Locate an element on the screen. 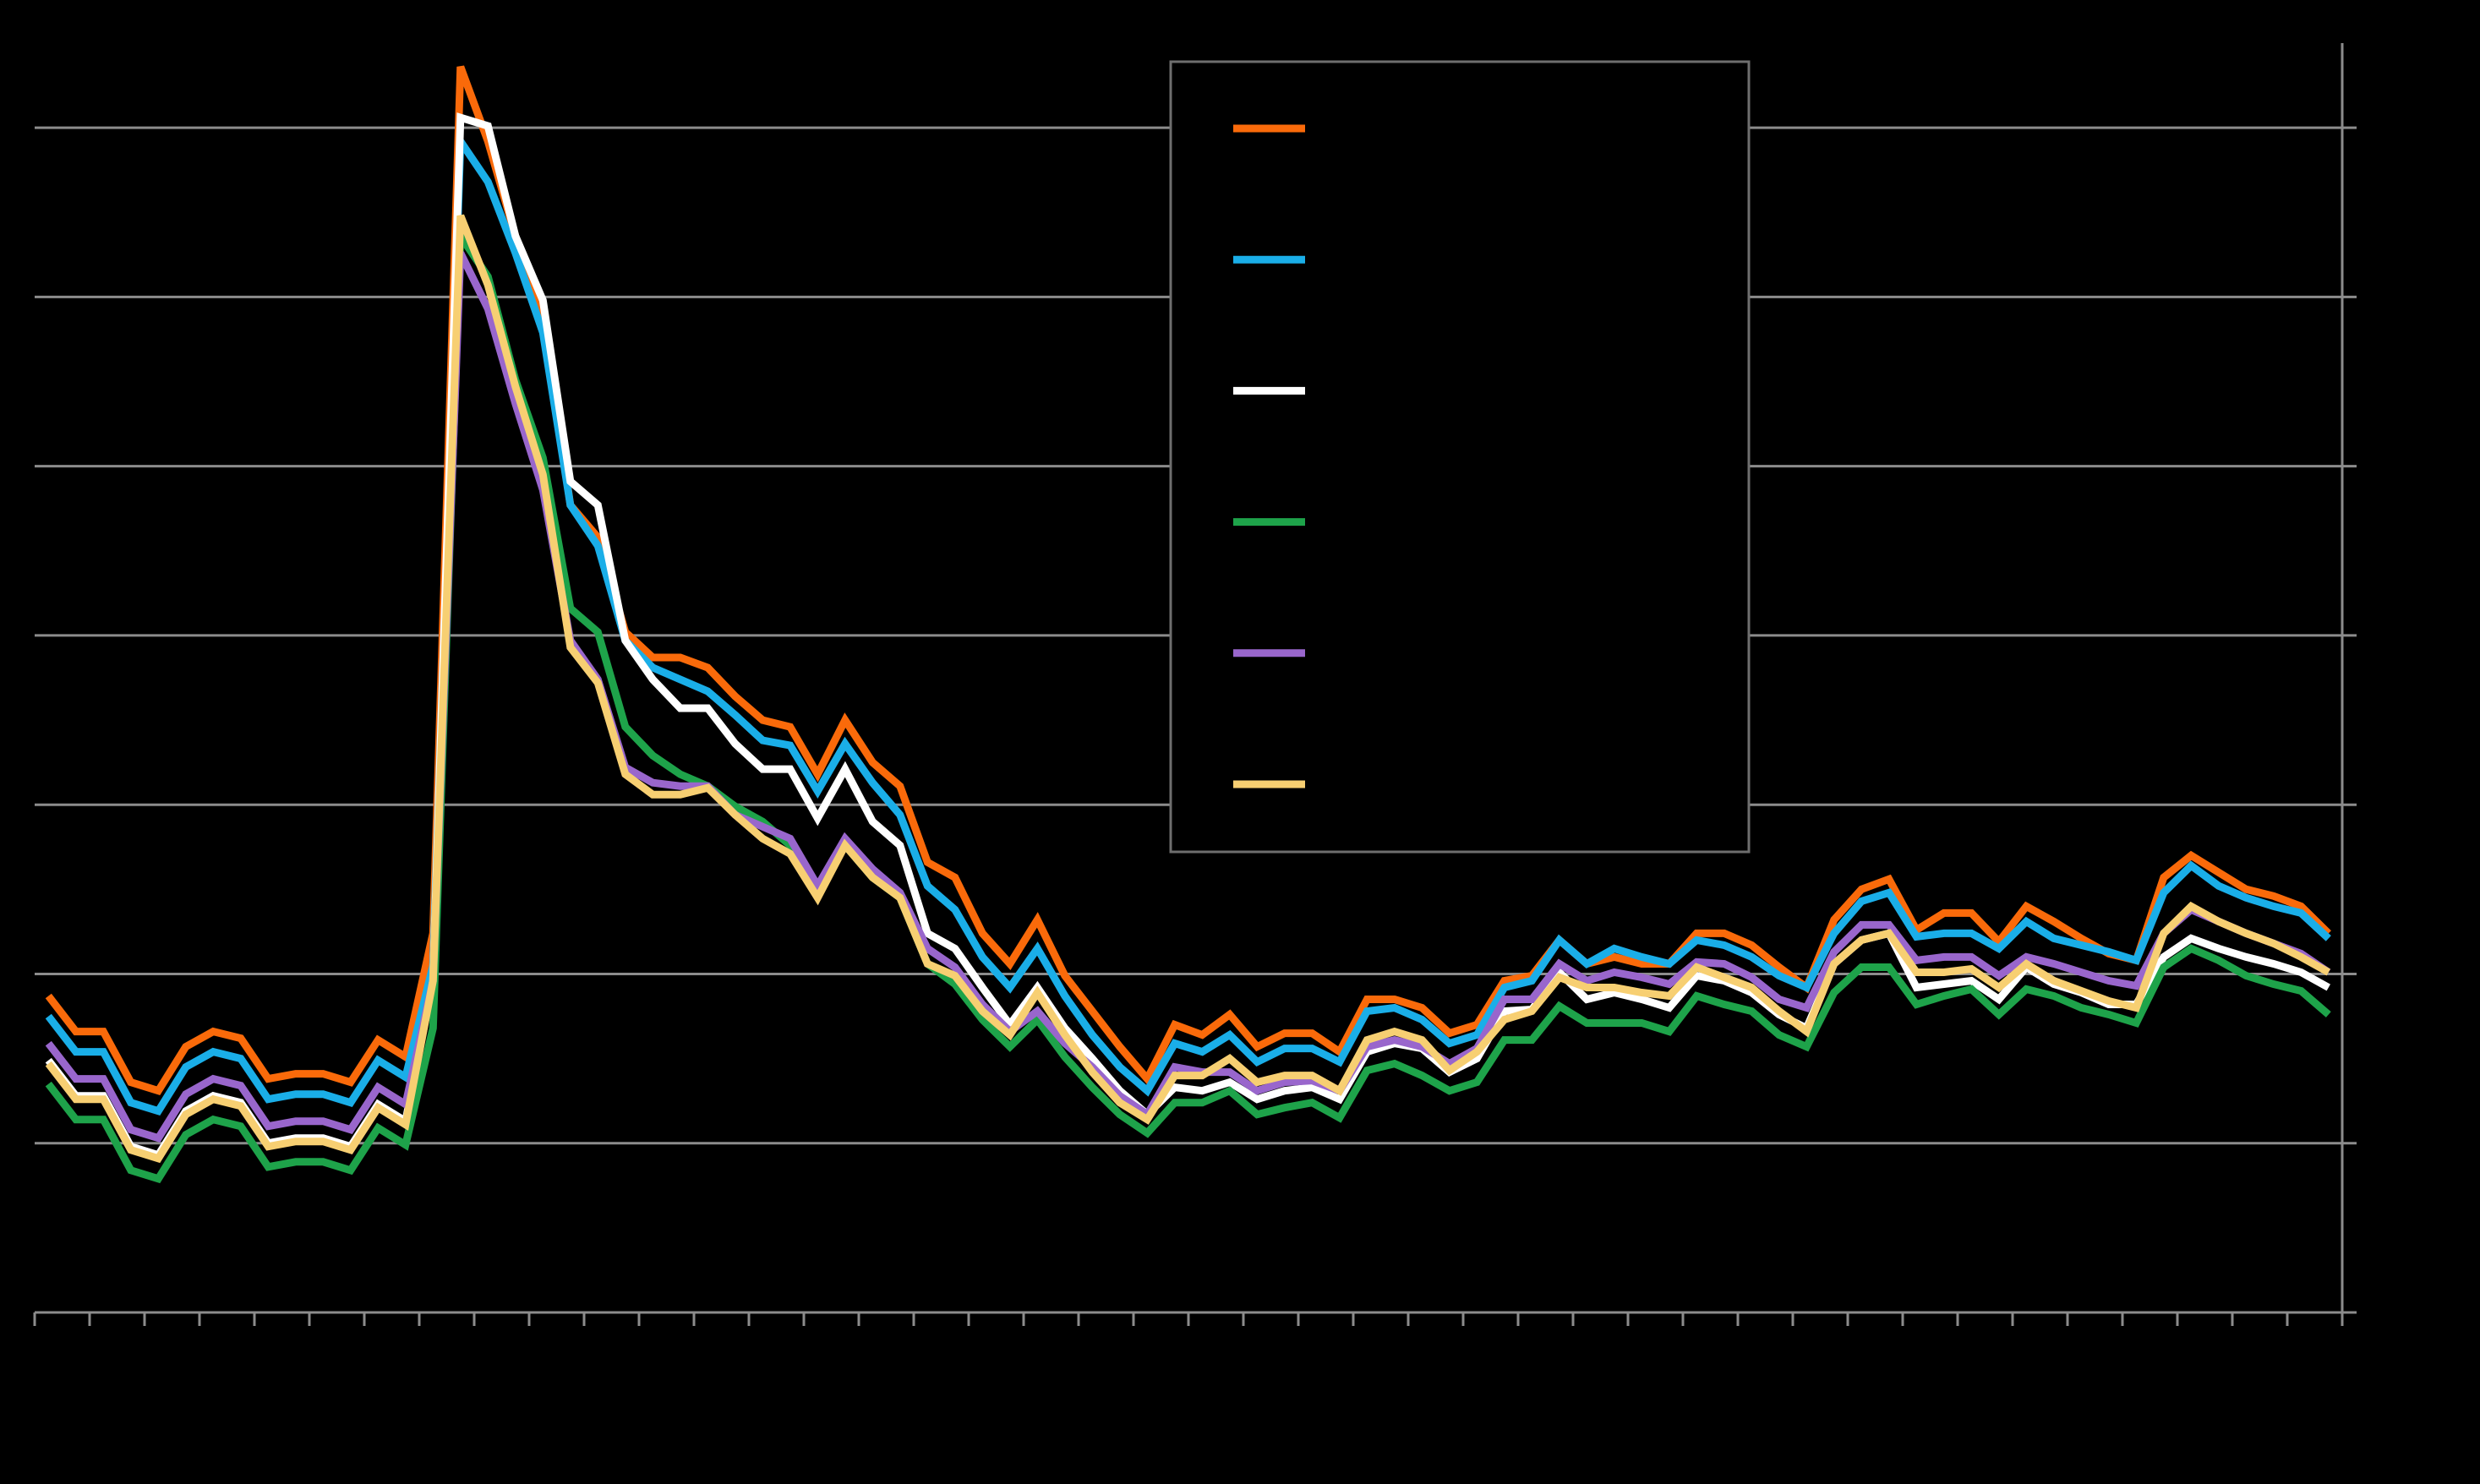  y-tick-label: 30 is located at coordinates (2380, 803).